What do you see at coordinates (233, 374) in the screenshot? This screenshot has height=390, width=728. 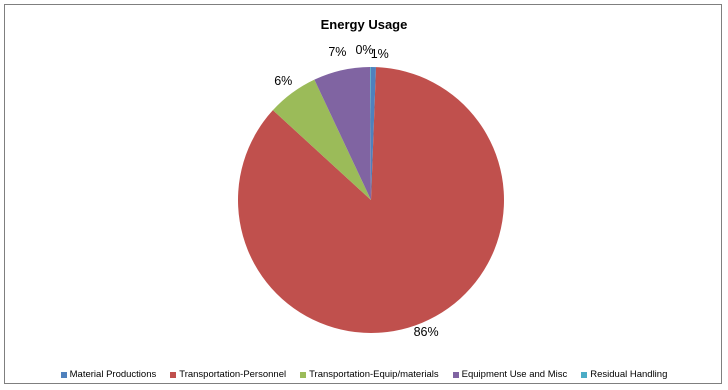 I see `legend-label: Transportation-Personnel` at bounding box center [233, 374].